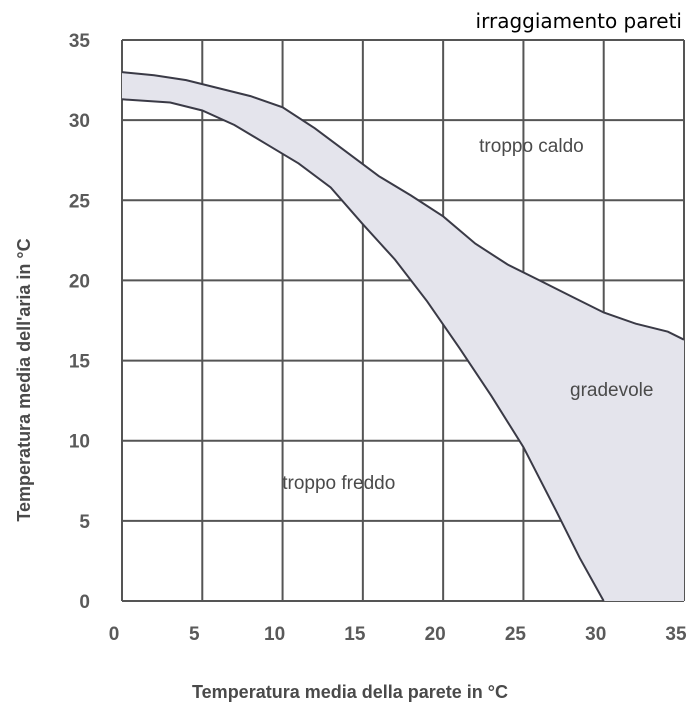  What do you see at coordinates (611, 390) in the screenshot?
I see `region-label-gradevole: gradevole` at bounding box center [611, 390].